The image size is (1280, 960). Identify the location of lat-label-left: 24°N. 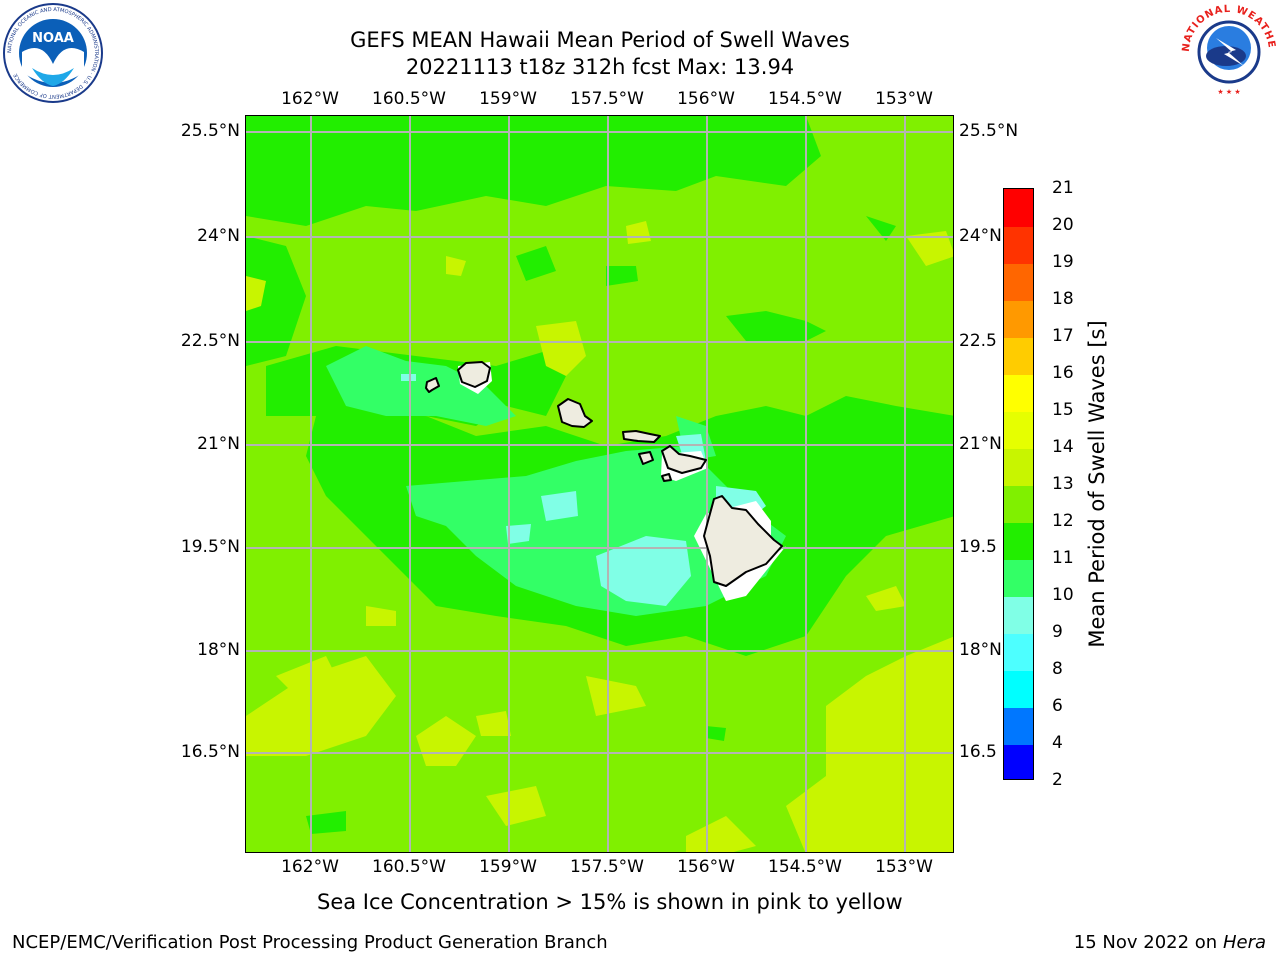
(218, 236).